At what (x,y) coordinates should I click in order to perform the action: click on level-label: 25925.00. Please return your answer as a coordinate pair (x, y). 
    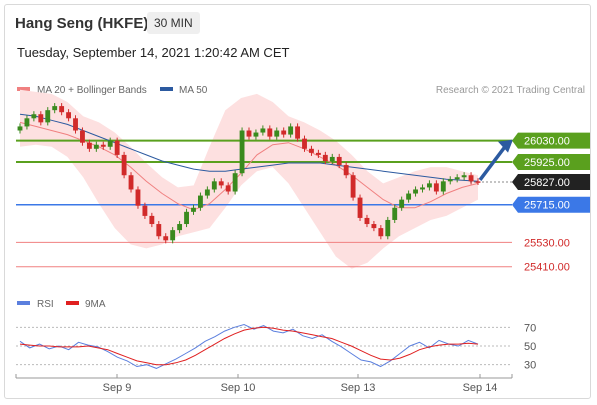
    Looking at the image, I should click on (547, 163).